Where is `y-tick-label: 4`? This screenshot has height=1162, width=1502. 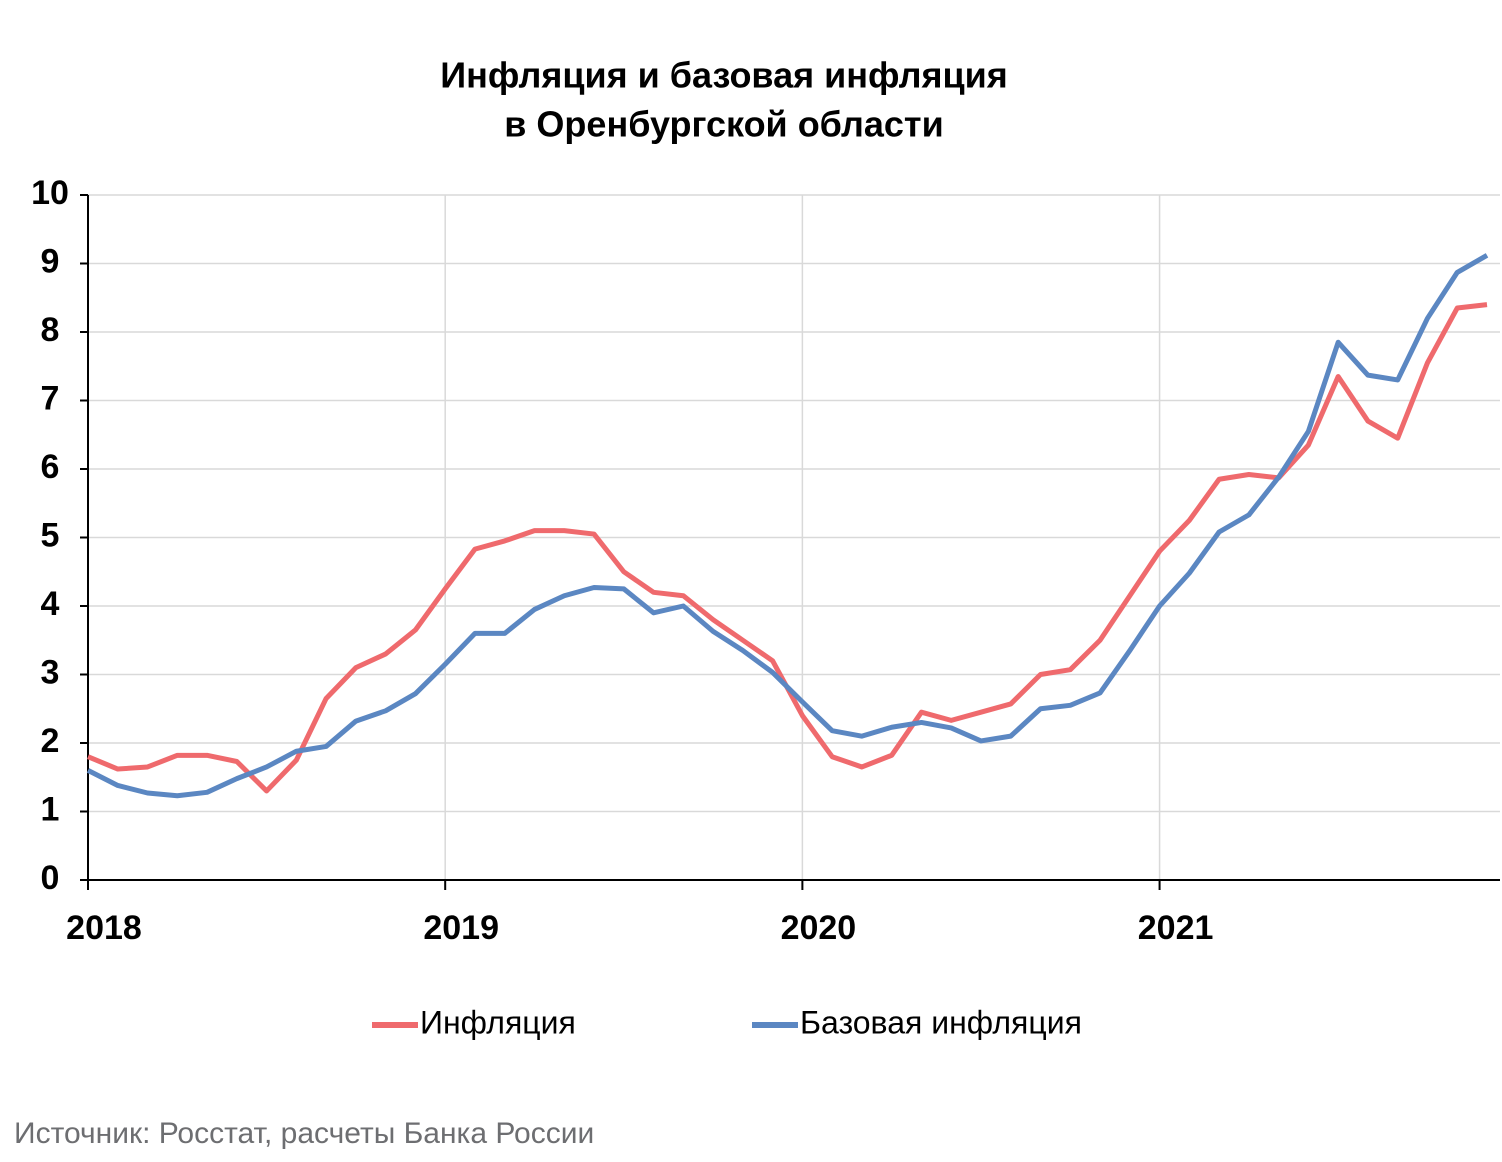
y-tick-label: 4 is located at coordinates (50, 604).